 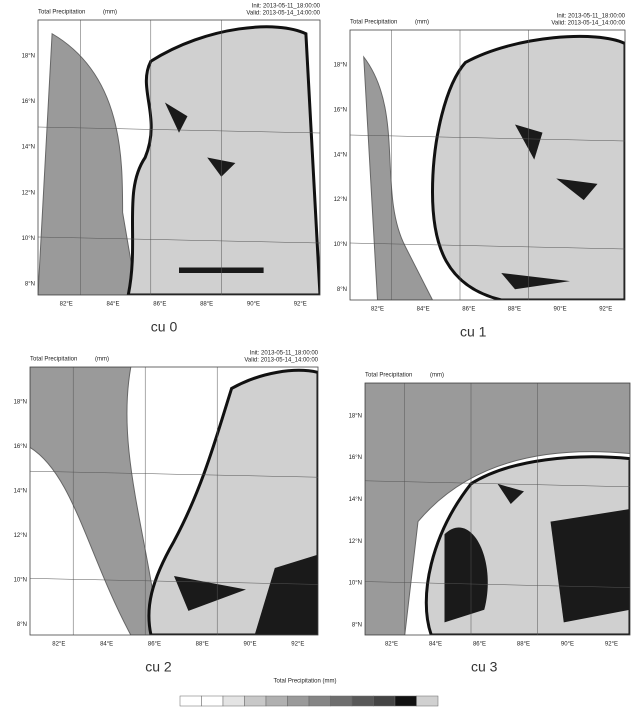 What do you see at coordinates (158, 667) in the screenshot?
I see `panel-caption: cu 2` at bounding box center [158, 667].